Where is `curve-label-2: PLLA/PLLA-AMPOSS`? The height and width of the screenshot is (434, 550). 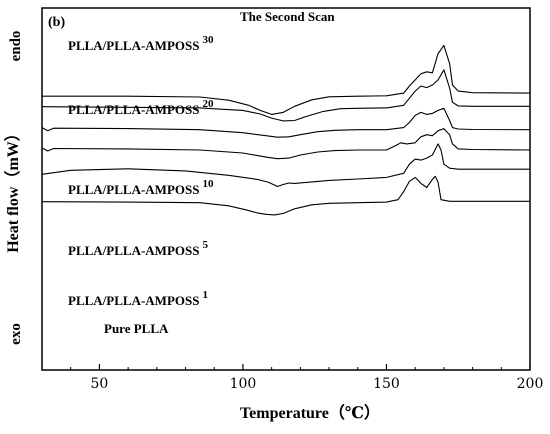 curve-label-2: PLLA/PLLA-AMPOSS is located at coordinates (133, 109).